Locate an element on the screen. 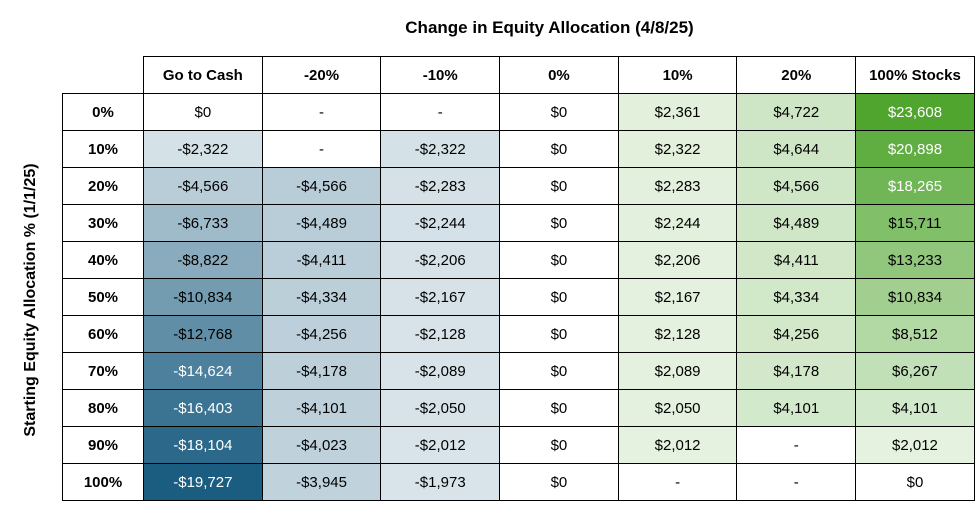  column-header: 100% Stocks is located at coordinates (915, 75).